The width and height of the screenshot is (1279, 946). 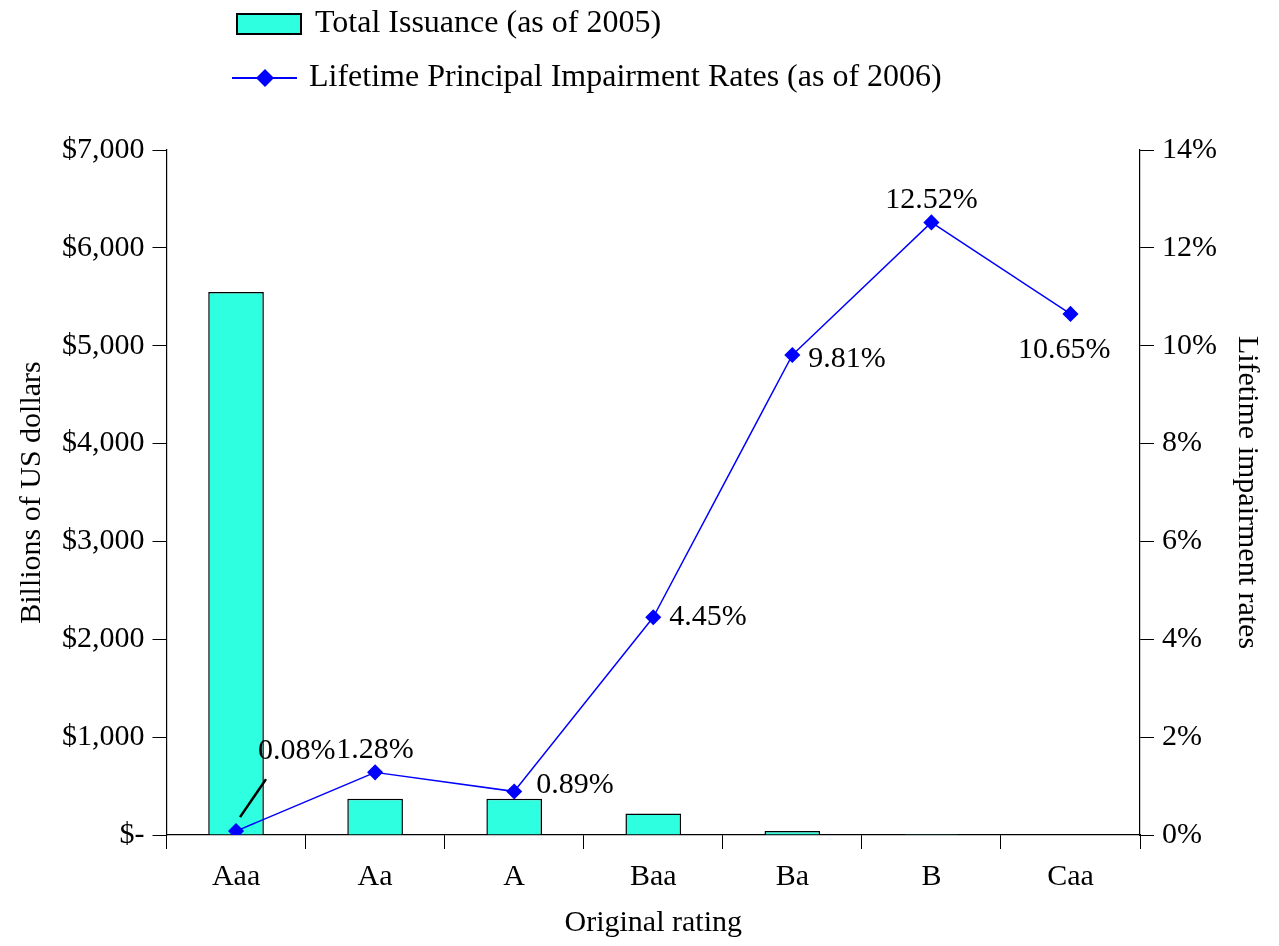 What do you see at coordinates (375, 874) in the screenshot?
I see `x-tick-label: Aa` at bounding box center [375, 874].